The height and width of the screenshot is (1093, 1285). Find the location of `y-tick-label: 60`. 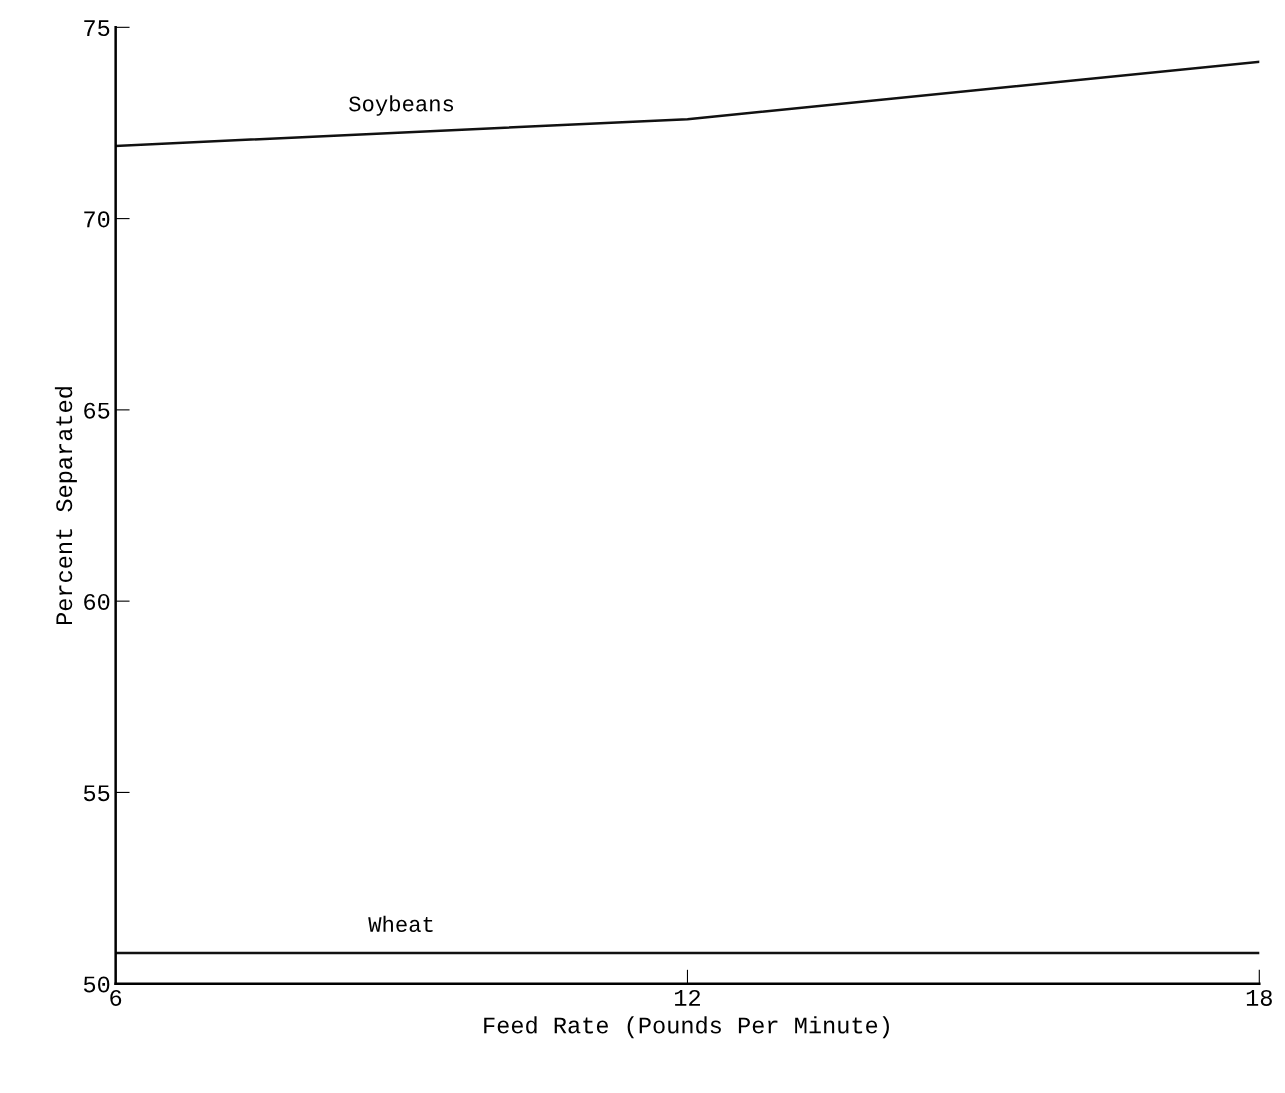

y-tick-label: 60 is located at coordinates (97, 601).